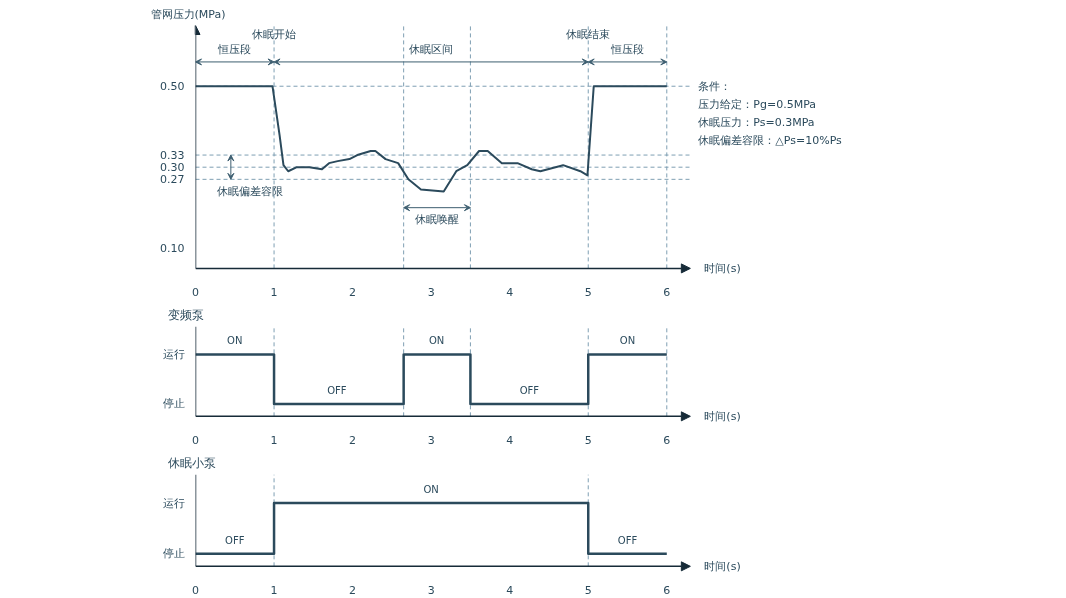 The width and height of the screenshot is (1066, 598). Describe the element at coordinates (274, 34) in the screenshot. I see `ref-line-label: 休眠开始` at that location.